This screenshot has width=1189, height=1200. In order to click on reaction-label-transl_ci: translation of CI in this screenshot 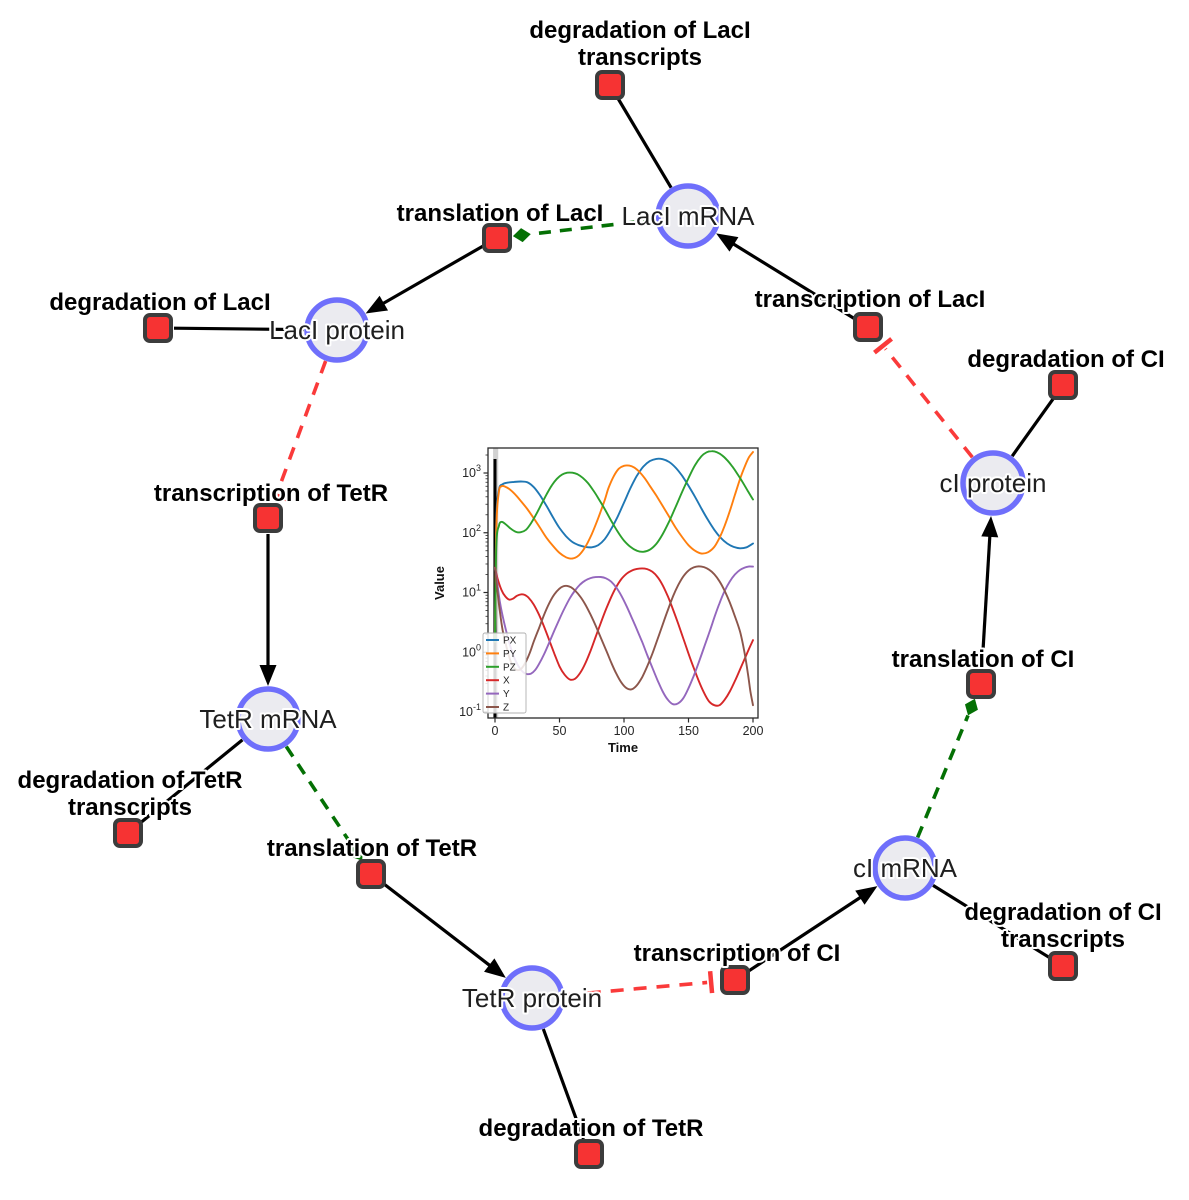, I will do `click(983, 659)`.